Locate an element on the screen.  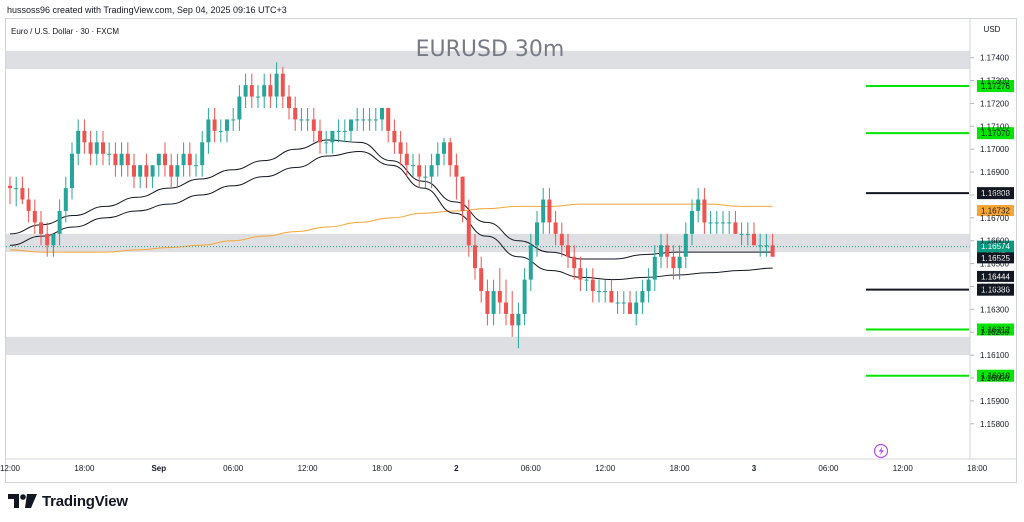
tradingview-logo: TradingView is located at coordinates (68, 501).